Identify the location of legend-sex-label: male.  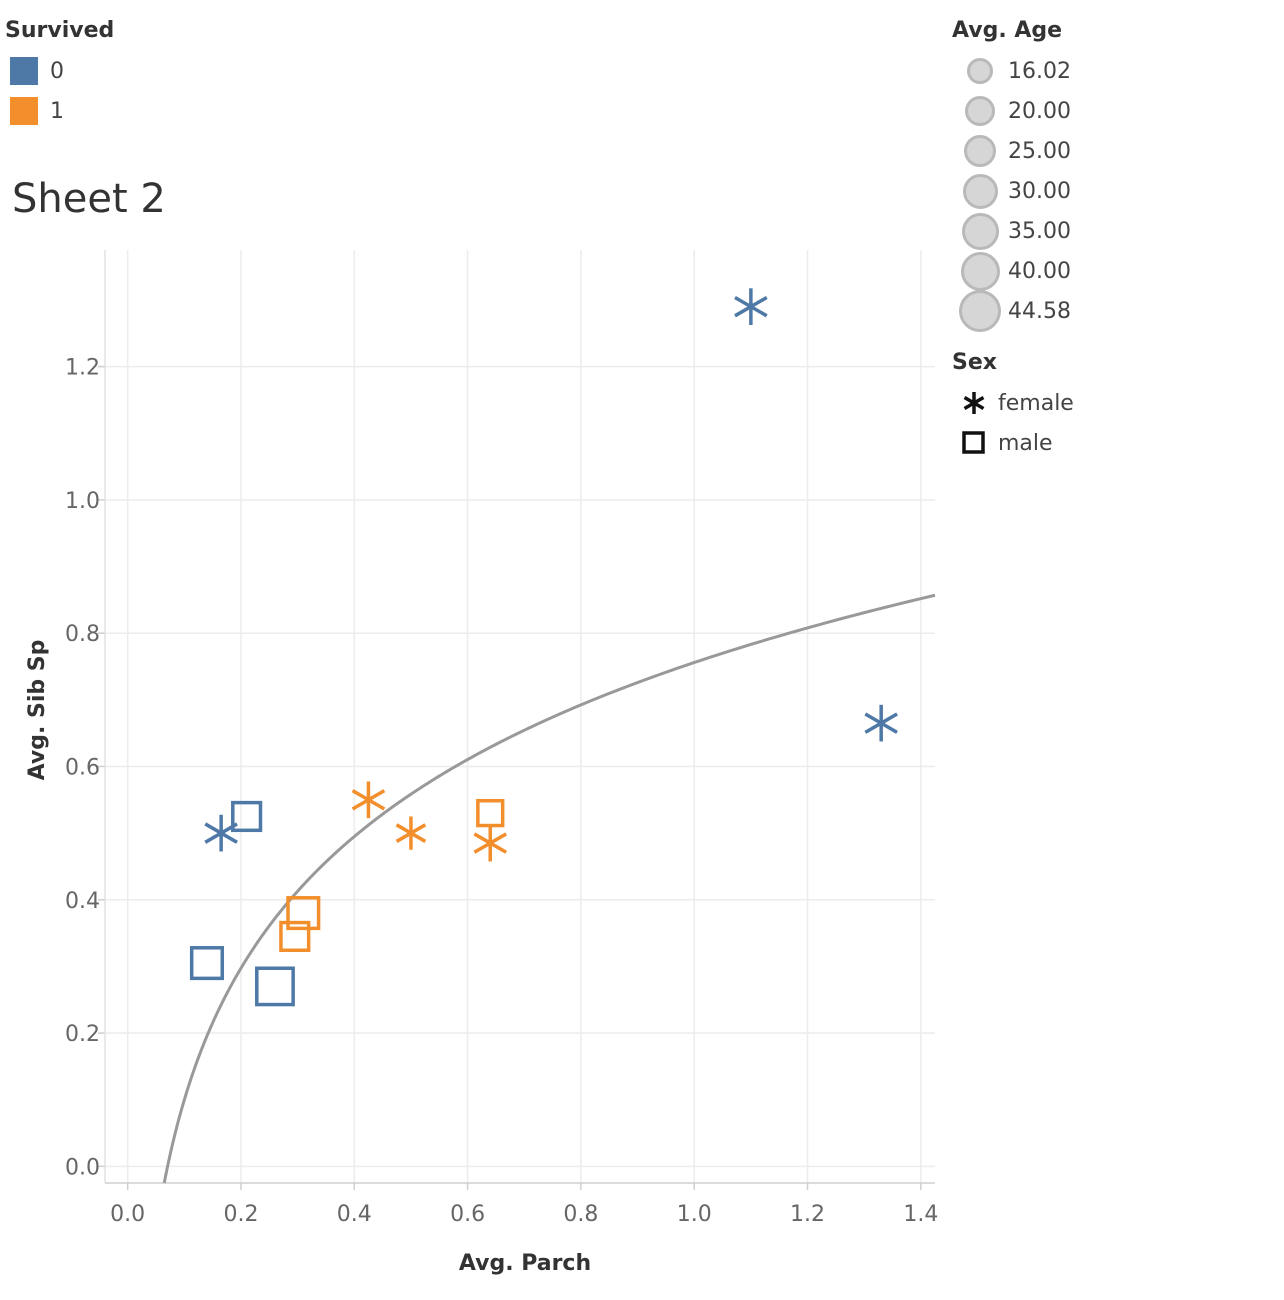
(1025, 443).